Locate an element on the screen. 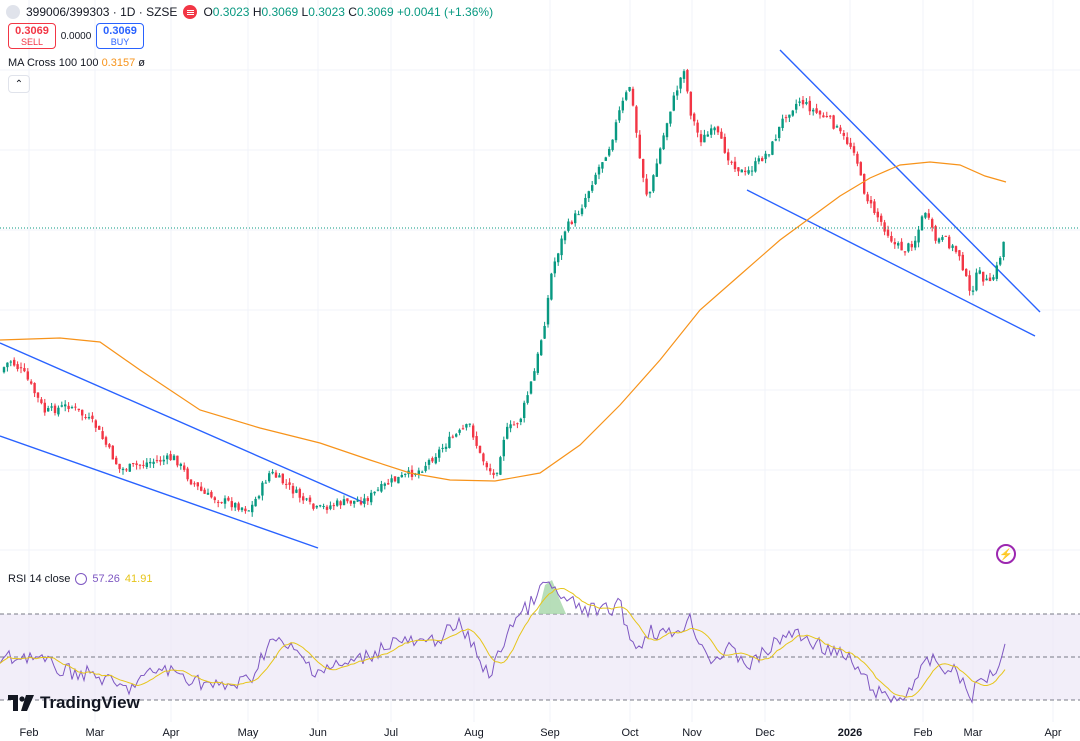  change-value: +0.0041 (+1.36%) is located at coordinates (445, 12).